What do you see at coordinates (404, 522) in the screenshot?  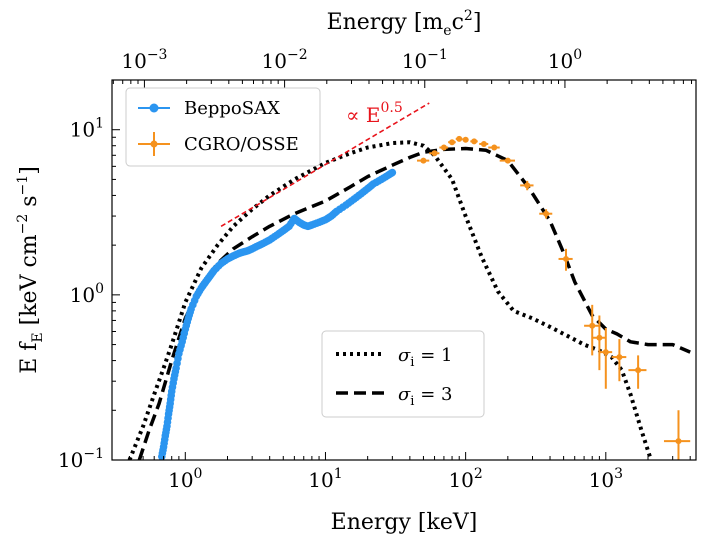 I see `x-axis-label: Energy [keV]` at bounding box center [404, 522].